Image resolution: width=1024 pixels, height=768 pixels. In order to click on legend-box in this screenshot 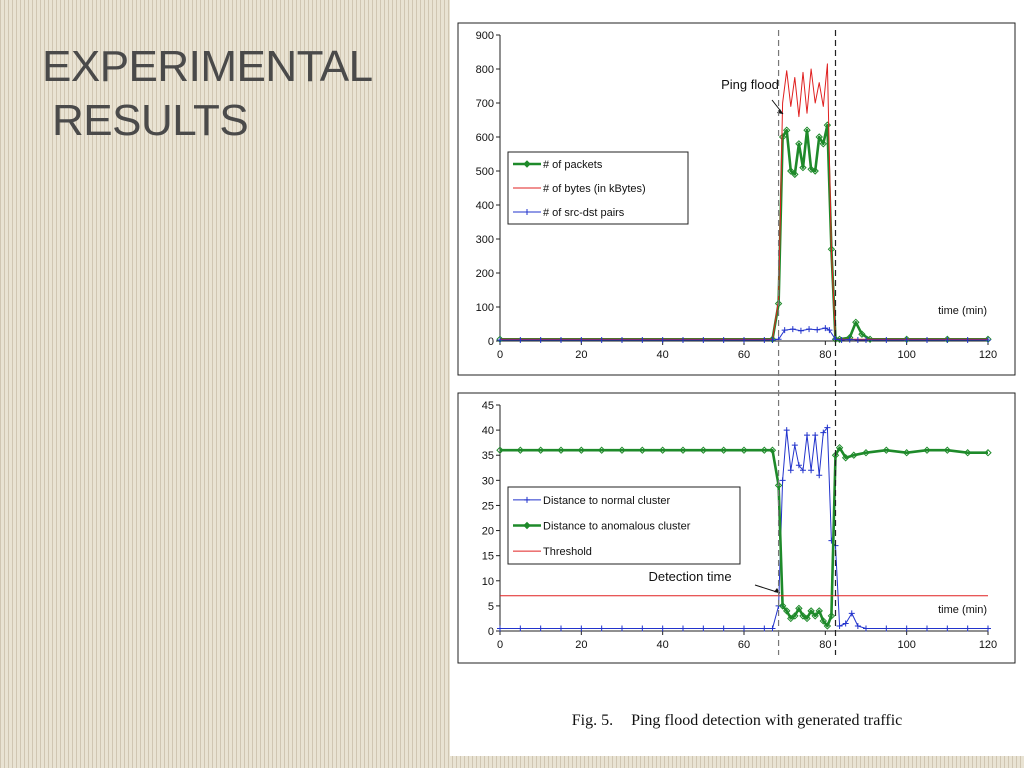, I will do `click(624, 525)`.